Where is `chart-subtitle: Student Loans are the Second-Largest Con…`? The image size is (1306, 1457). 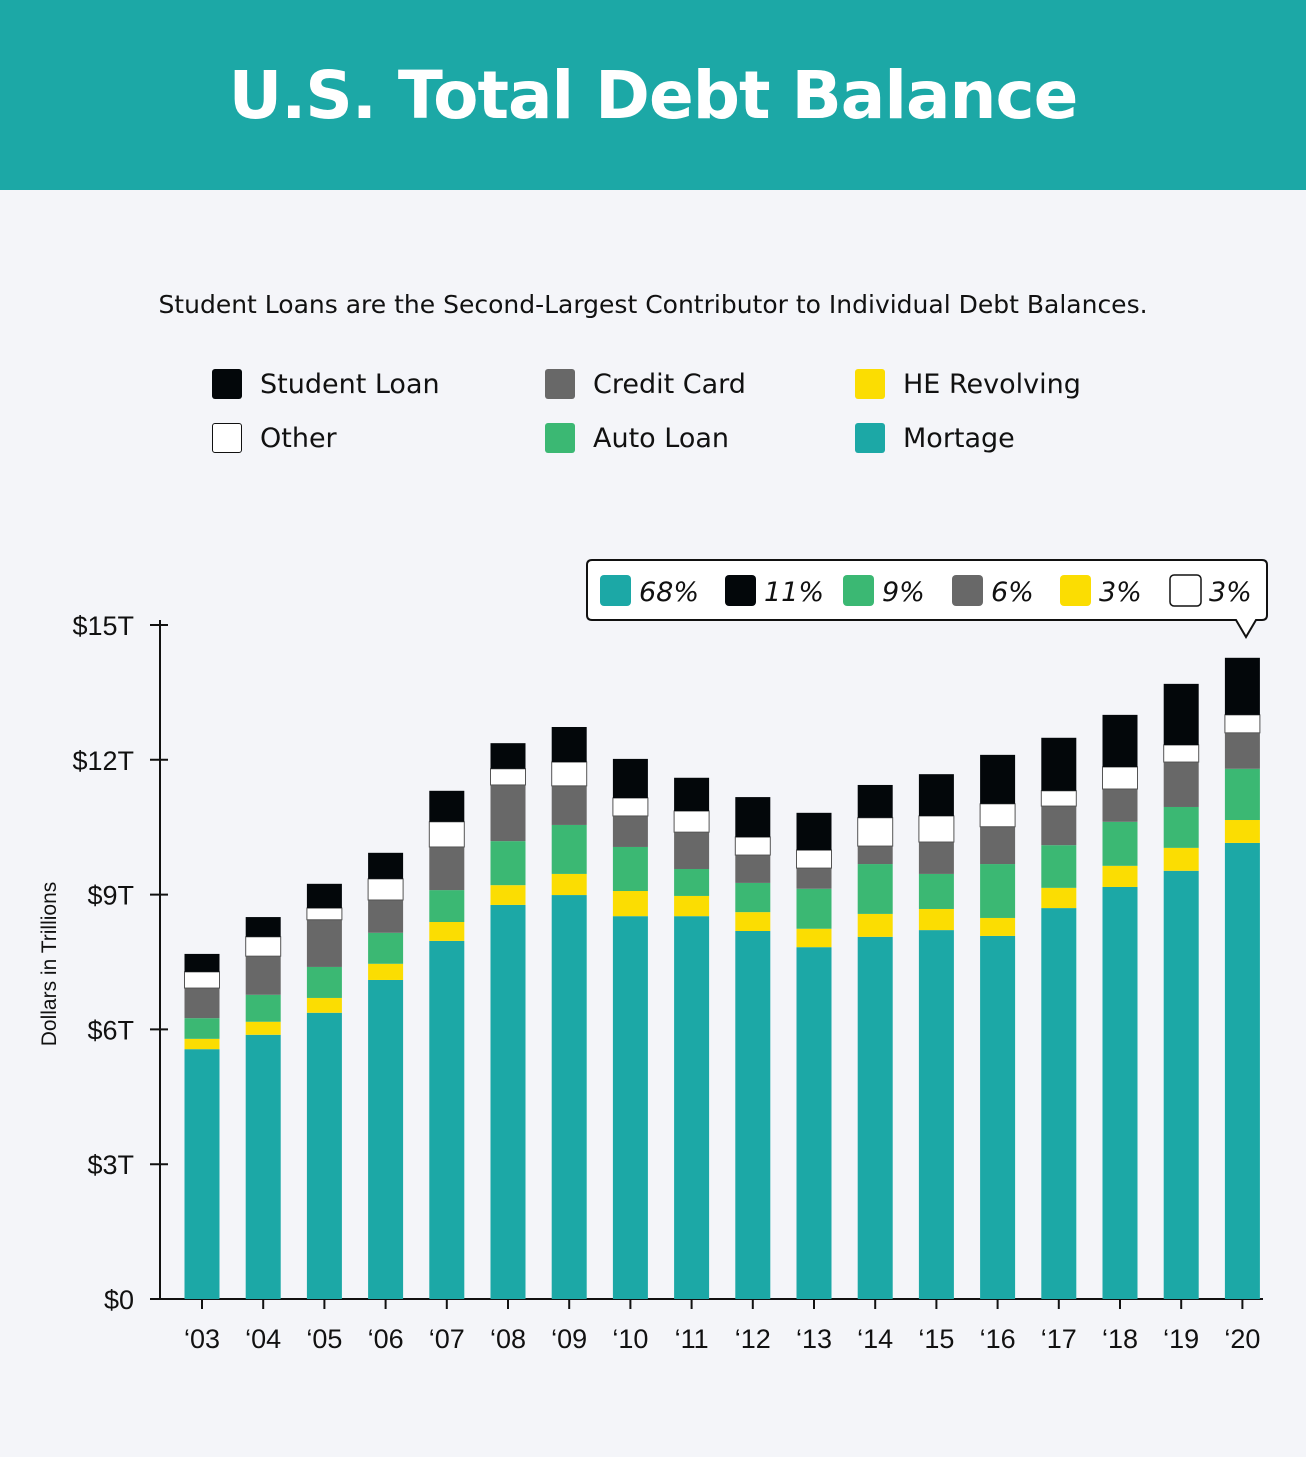
chart-subtitle: Student Loans are the Second-Largest Con… is located at coordinates (653, 304).